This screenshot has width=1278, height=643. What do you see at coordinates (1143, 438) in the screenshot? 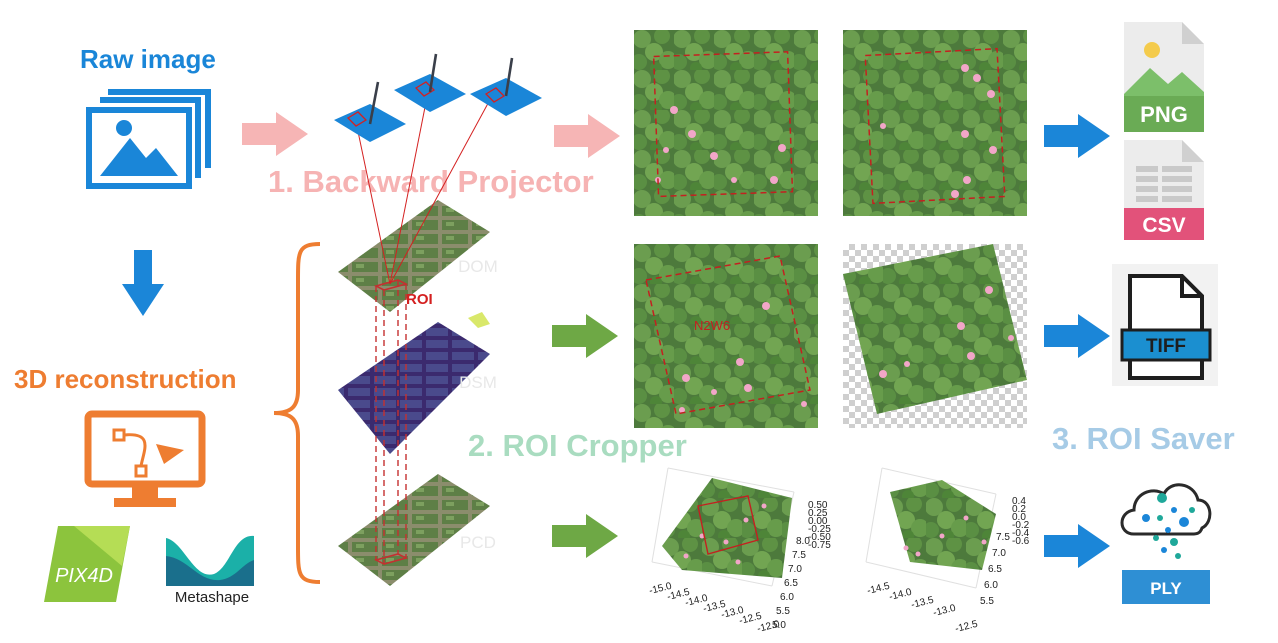
I see `roi-saver-label: 3. ROI Saver` at bounding box center [1143, 438].